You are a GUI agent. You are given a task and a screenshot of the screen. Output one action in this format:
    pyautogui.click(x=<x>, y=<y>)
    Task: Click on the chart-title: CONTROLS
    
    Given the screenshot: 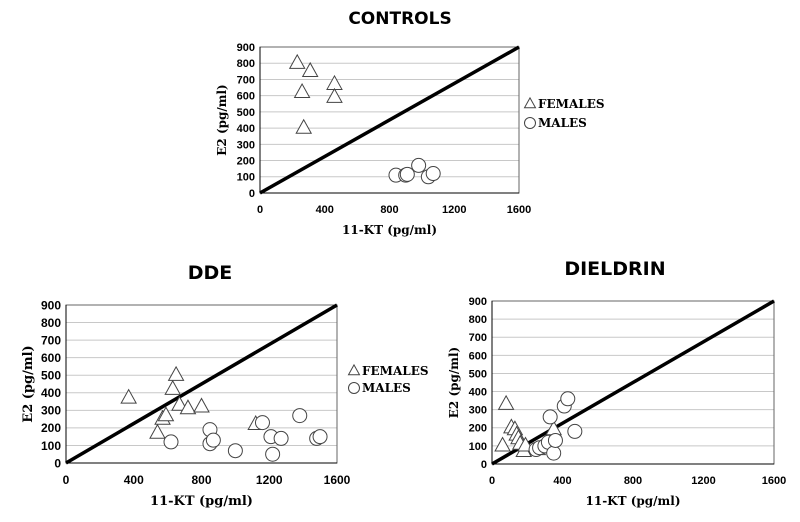 What is the action you would take?
    pyautogui.click(x=399, y=19)
    